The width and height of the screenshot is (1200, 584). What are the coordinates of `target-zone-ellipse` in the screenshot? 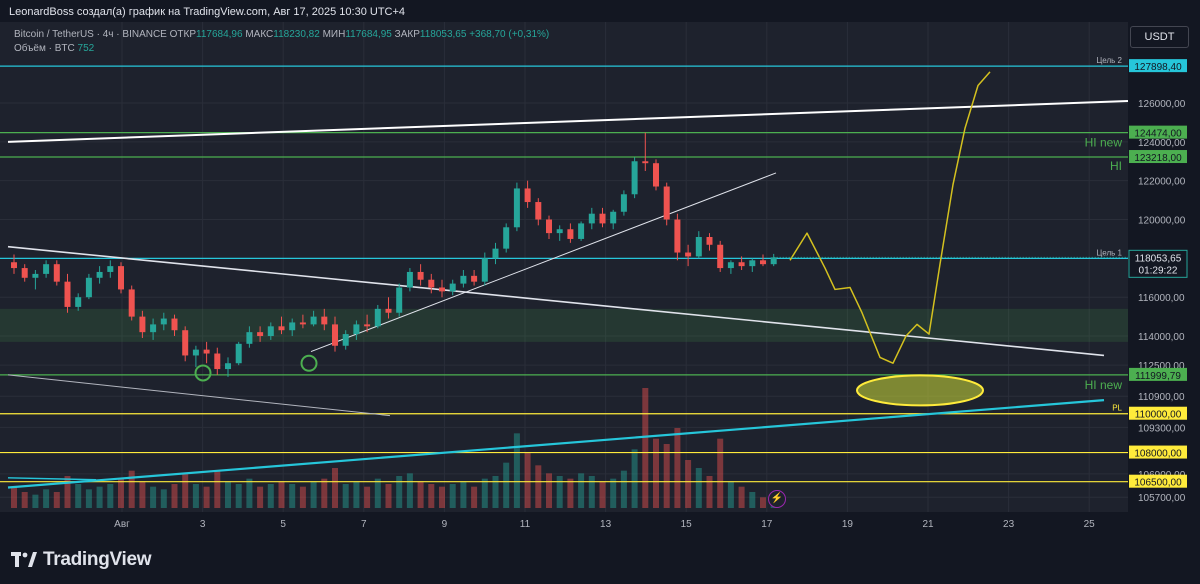 It's located at (920, 390).